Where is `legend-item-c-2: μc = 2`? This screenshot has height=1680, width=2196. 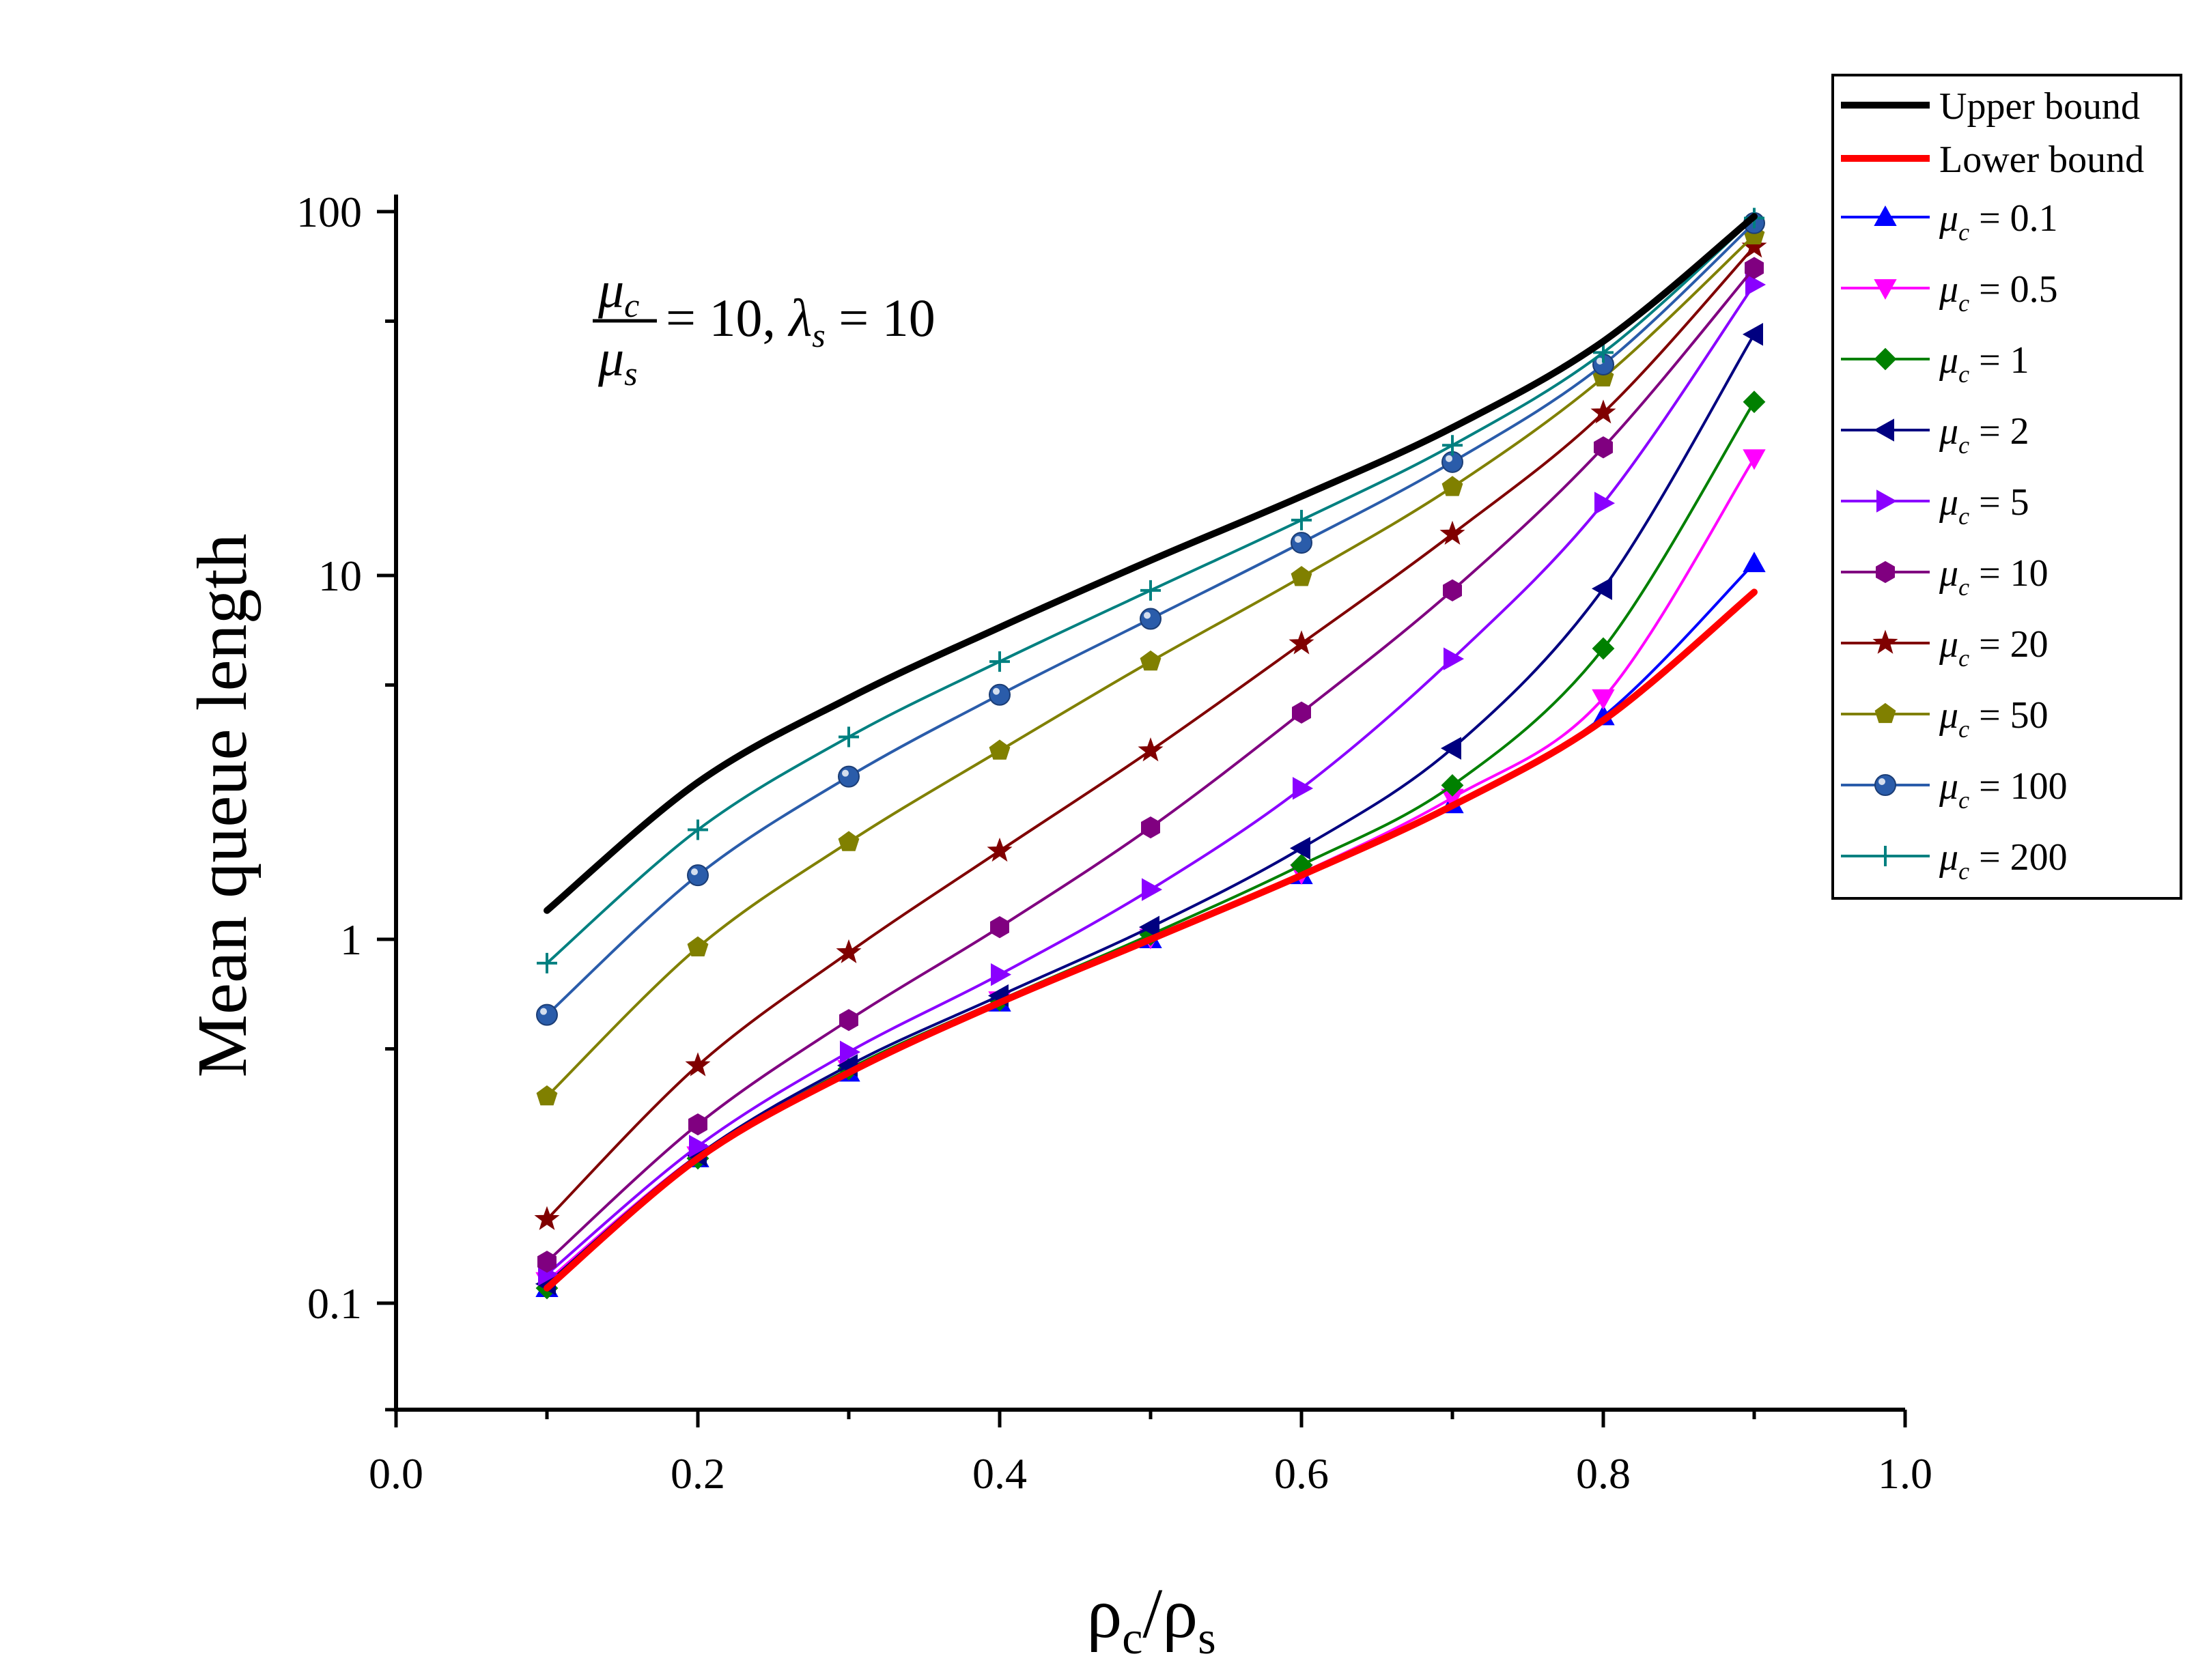 legend-item-c-2: μc = 2 is located at coordinates (1935, 434).